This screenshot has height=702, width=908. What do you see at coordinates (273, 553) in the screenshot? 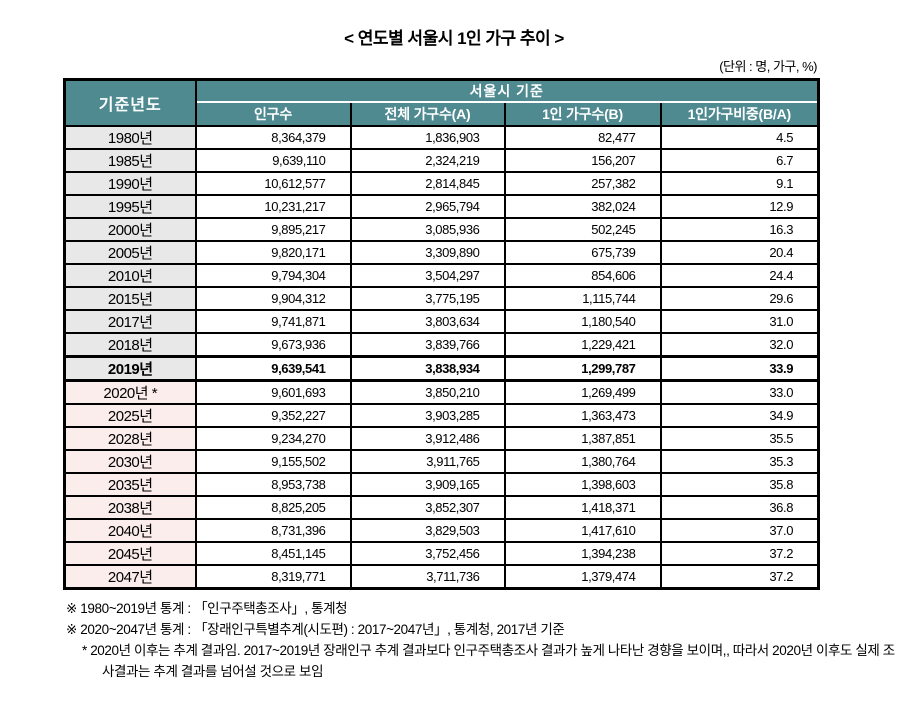
I see `population-cell: 8,451,145` at bounding box center [273, 553].